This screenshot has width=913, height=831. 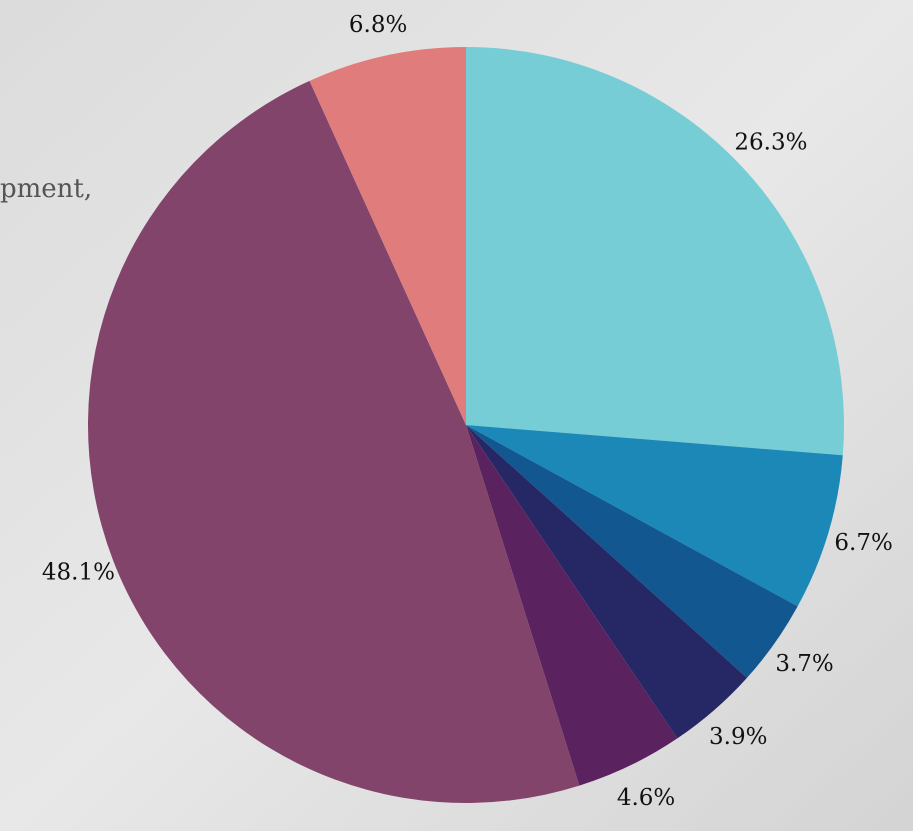 What do you see at coordinates (46, 189) in the screenshot?
I see `background-text: pment,` at bounding box center [46, 189].